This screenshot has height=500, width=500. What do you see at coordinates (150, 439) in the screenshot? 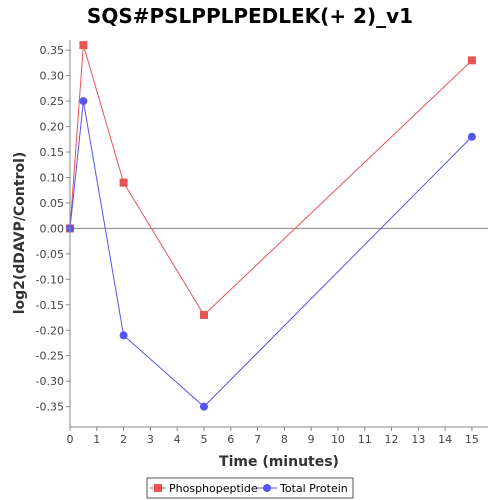
I see `x-tick-label: 3` at bounding box center [150, 439].